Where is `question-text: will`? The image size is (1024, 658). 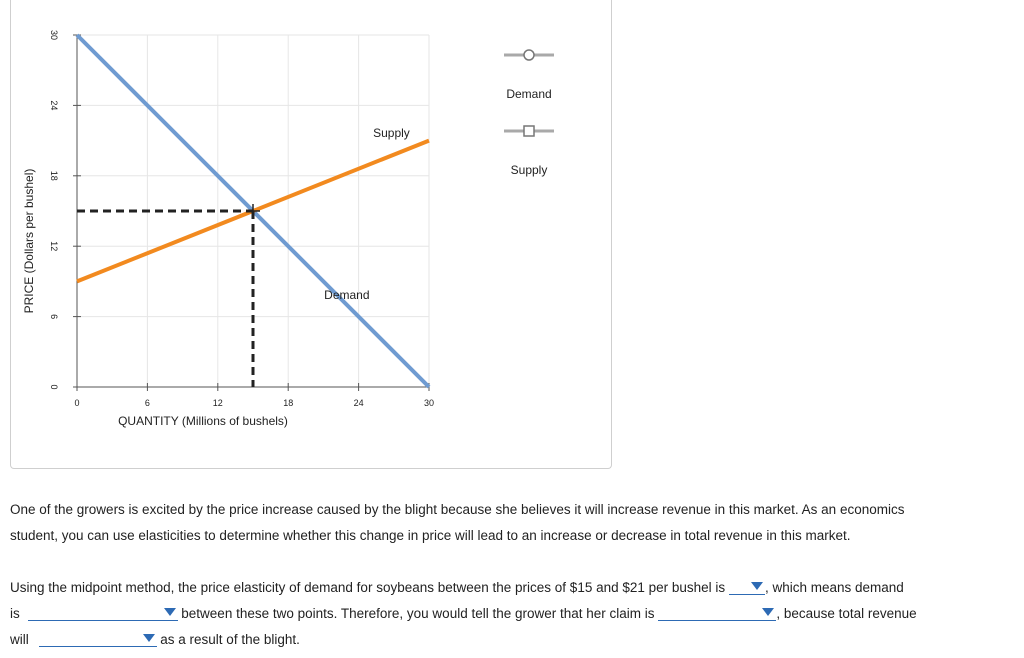
question-text: will is located at coordinates (19, 639).